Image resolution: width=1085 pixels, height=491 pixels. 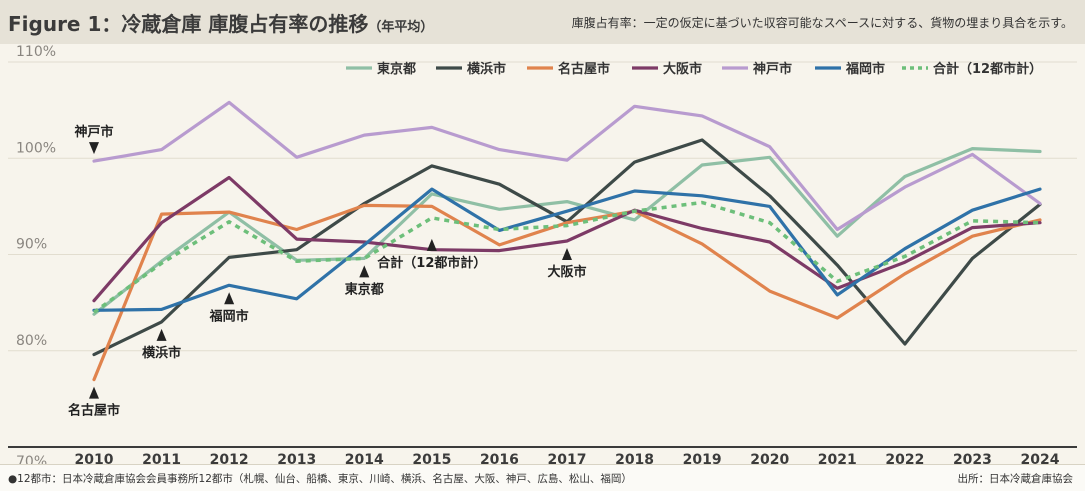 I want to click on annotation-label: 合計（12都市計）, so click(x=431, y=263).